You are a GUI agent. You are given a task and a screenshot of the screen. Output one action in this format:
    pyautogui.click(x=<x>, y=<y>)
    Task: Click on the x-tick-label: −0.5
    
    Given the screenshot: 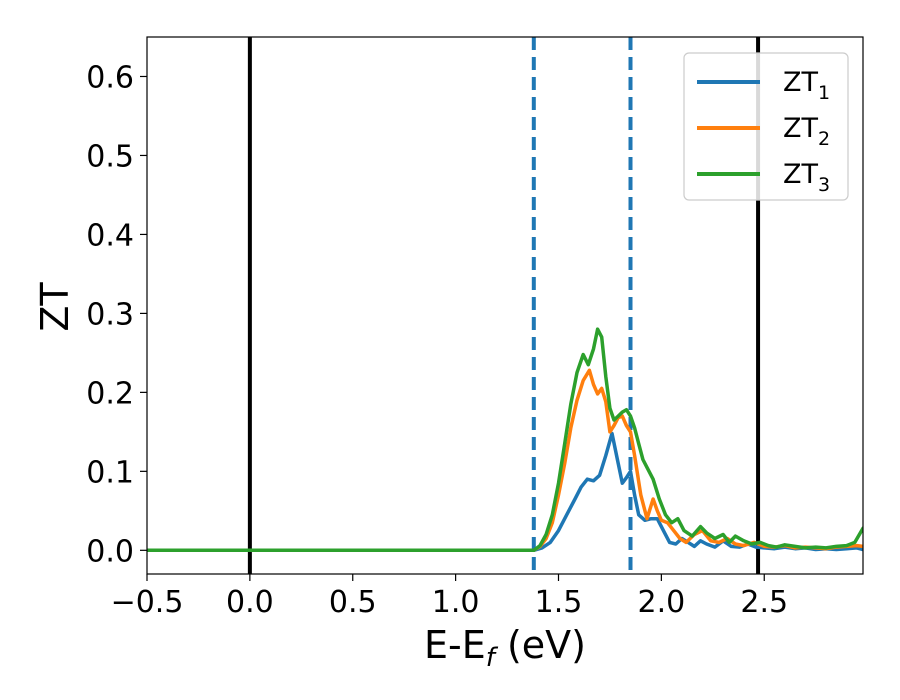 What is the action you would take?
    pyautogui.click(x=147, y=602)
    